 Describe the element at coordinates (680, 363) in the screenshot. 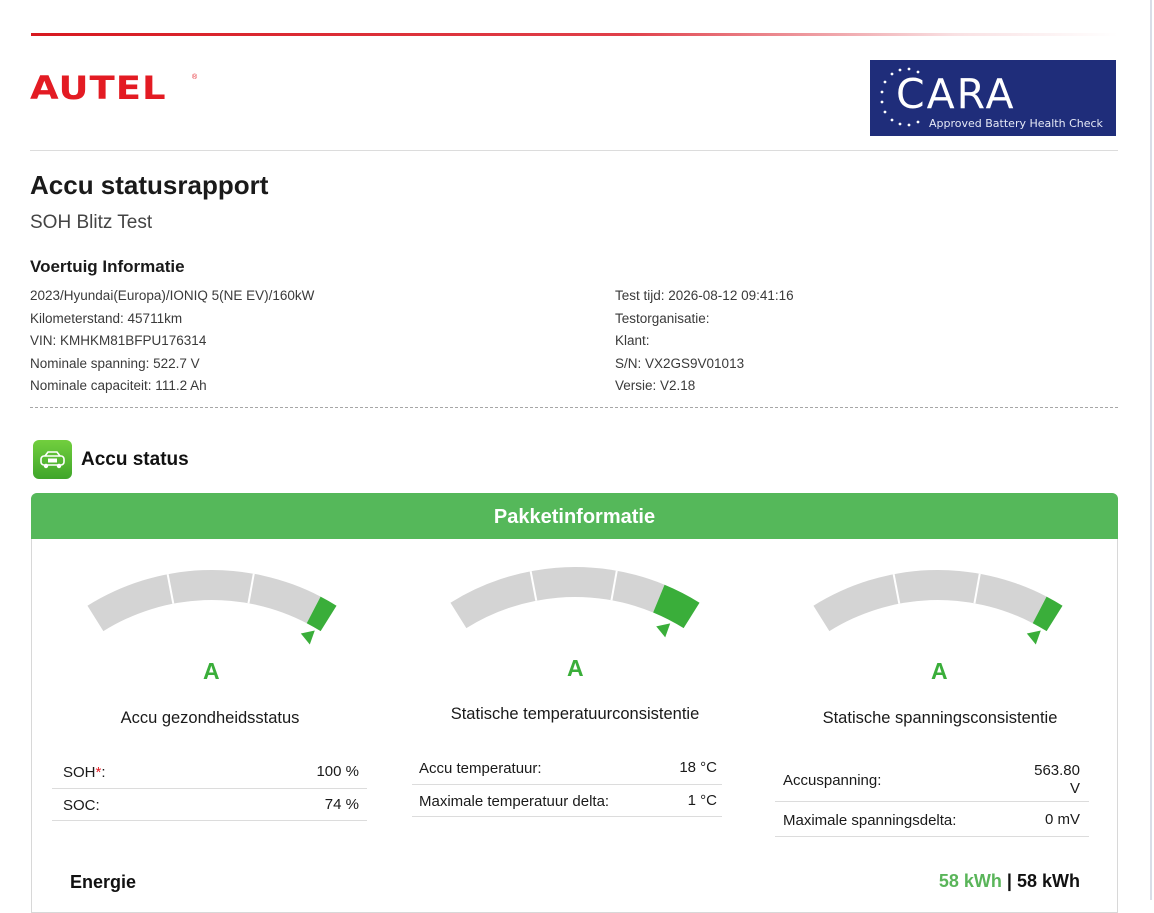

I see `serial-number: S/N: VX2GS9V01013` at that location.